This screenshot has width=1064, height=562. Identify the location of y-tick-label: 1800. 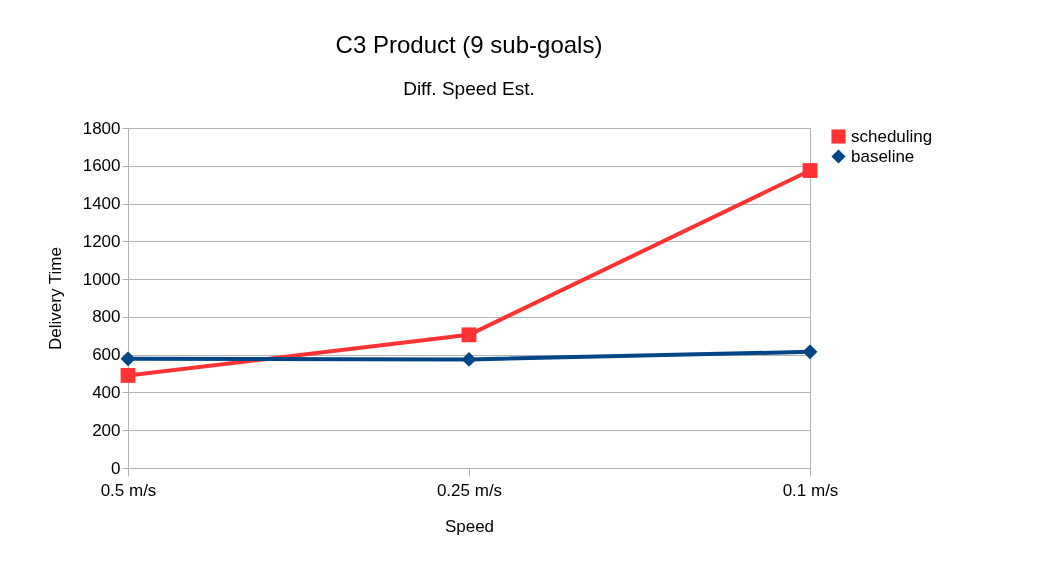
(101, 128).